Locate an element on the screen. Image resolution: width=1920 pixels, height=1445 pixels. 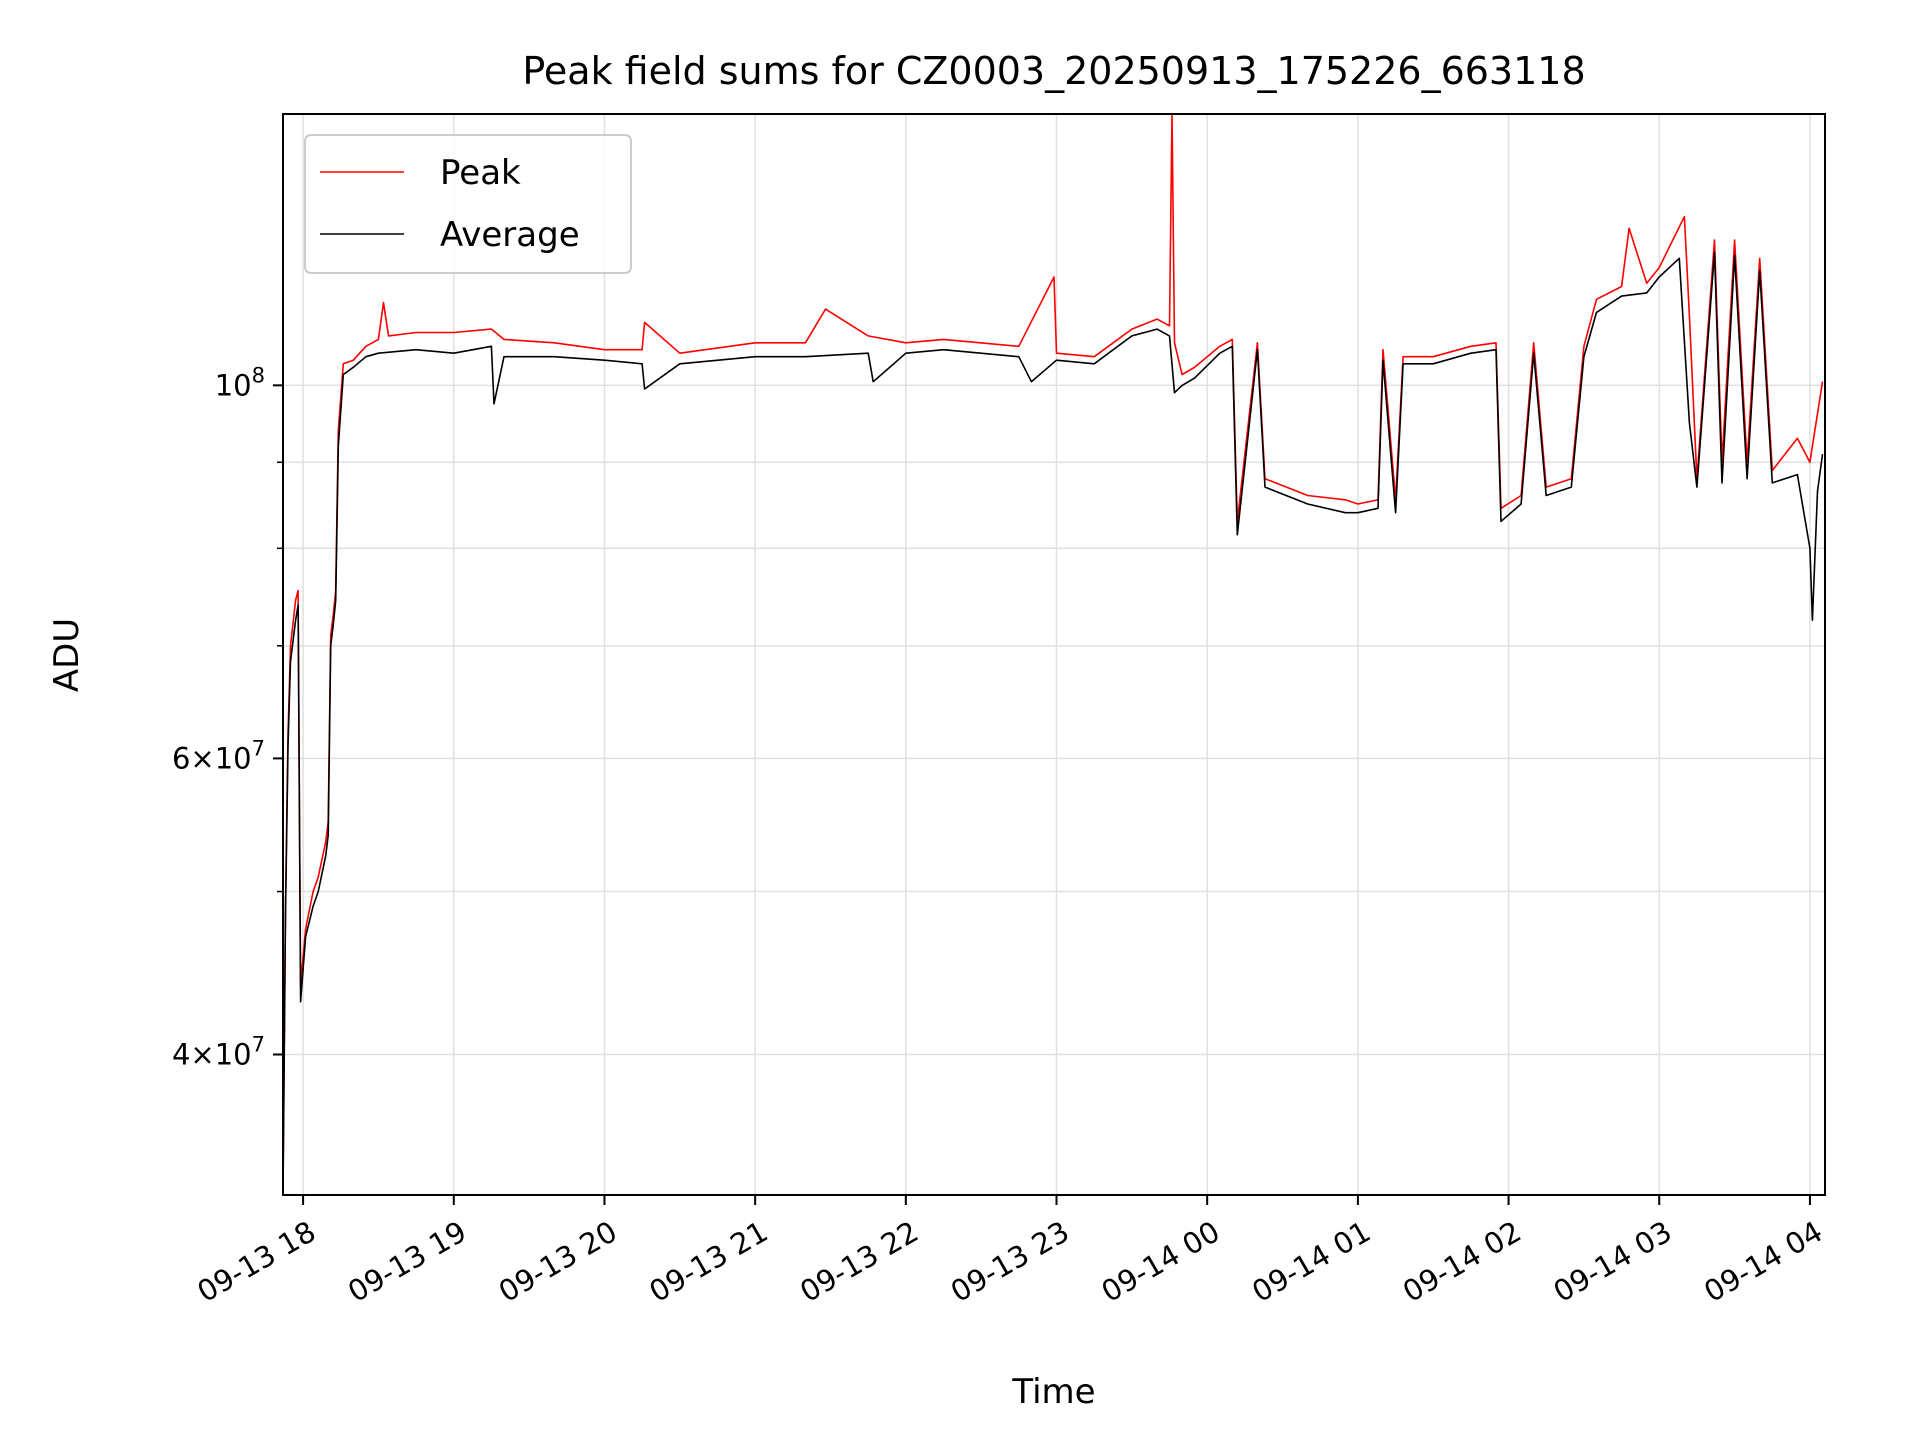
legend-box is located at coordinates (468, 204).